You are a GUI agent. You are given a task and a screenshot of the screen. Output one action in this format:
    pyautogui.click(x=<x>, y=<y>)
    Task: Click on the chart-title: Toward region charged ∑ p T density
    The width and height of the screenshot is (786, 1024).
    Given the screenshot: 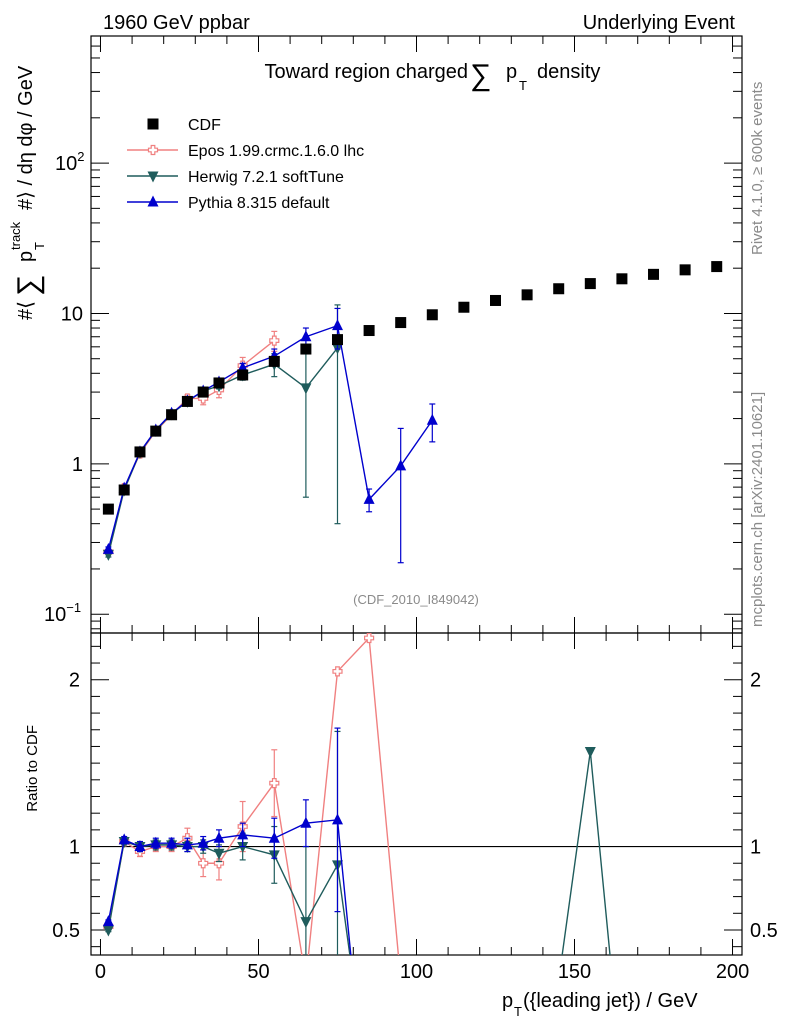 What is the action you would take?
    pyautogui.click(x=433, y=76)
    